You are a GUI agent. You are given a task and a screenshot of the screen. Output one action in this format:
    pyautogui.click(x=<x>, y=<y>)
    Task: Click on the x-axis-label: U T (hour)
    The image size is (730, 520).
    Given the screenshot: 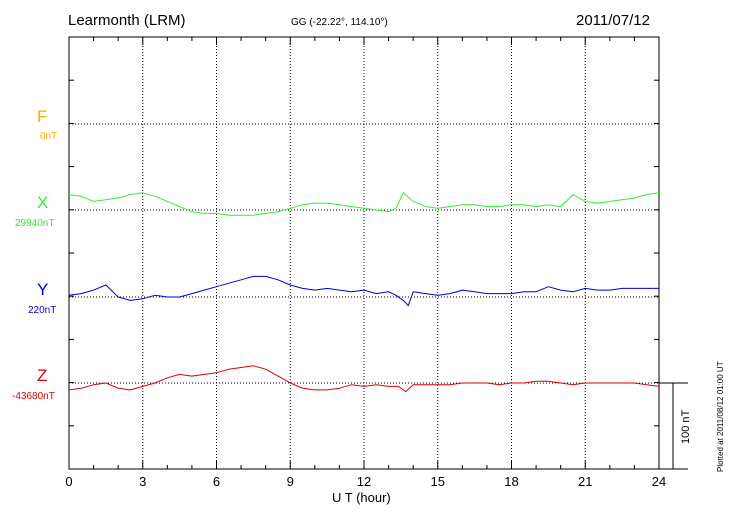 What is the action you would take?
    pyautogui.click(x=361, y=497)
    